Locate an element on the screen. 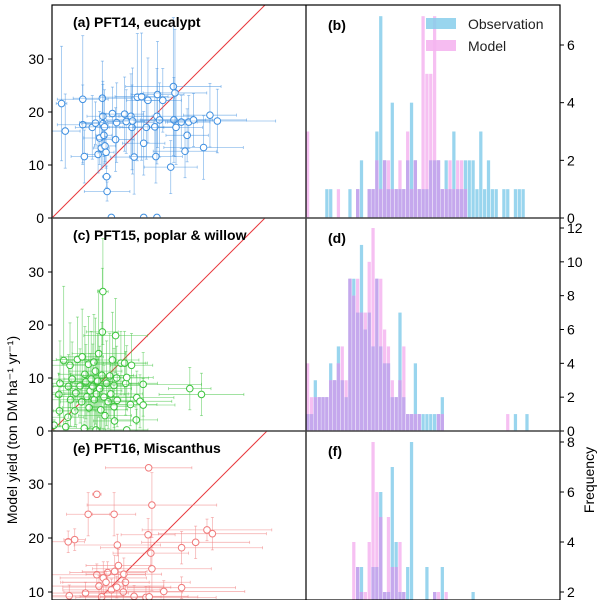 This screenshot has width=600, height=600. y-tick-label-right: 8 is located at coordinates (571, 296).